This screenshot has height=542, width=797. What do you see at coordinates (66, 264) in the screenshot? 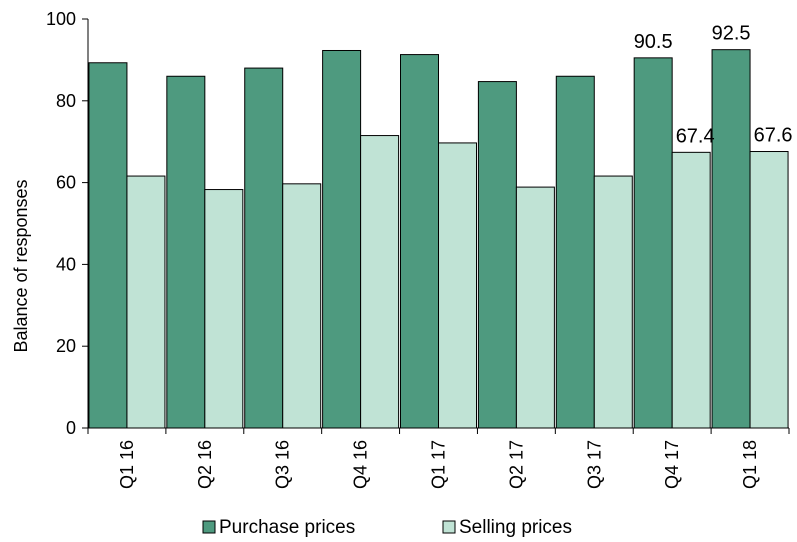
I see `y-tick-label: 40` at bounding box center [66, 264].